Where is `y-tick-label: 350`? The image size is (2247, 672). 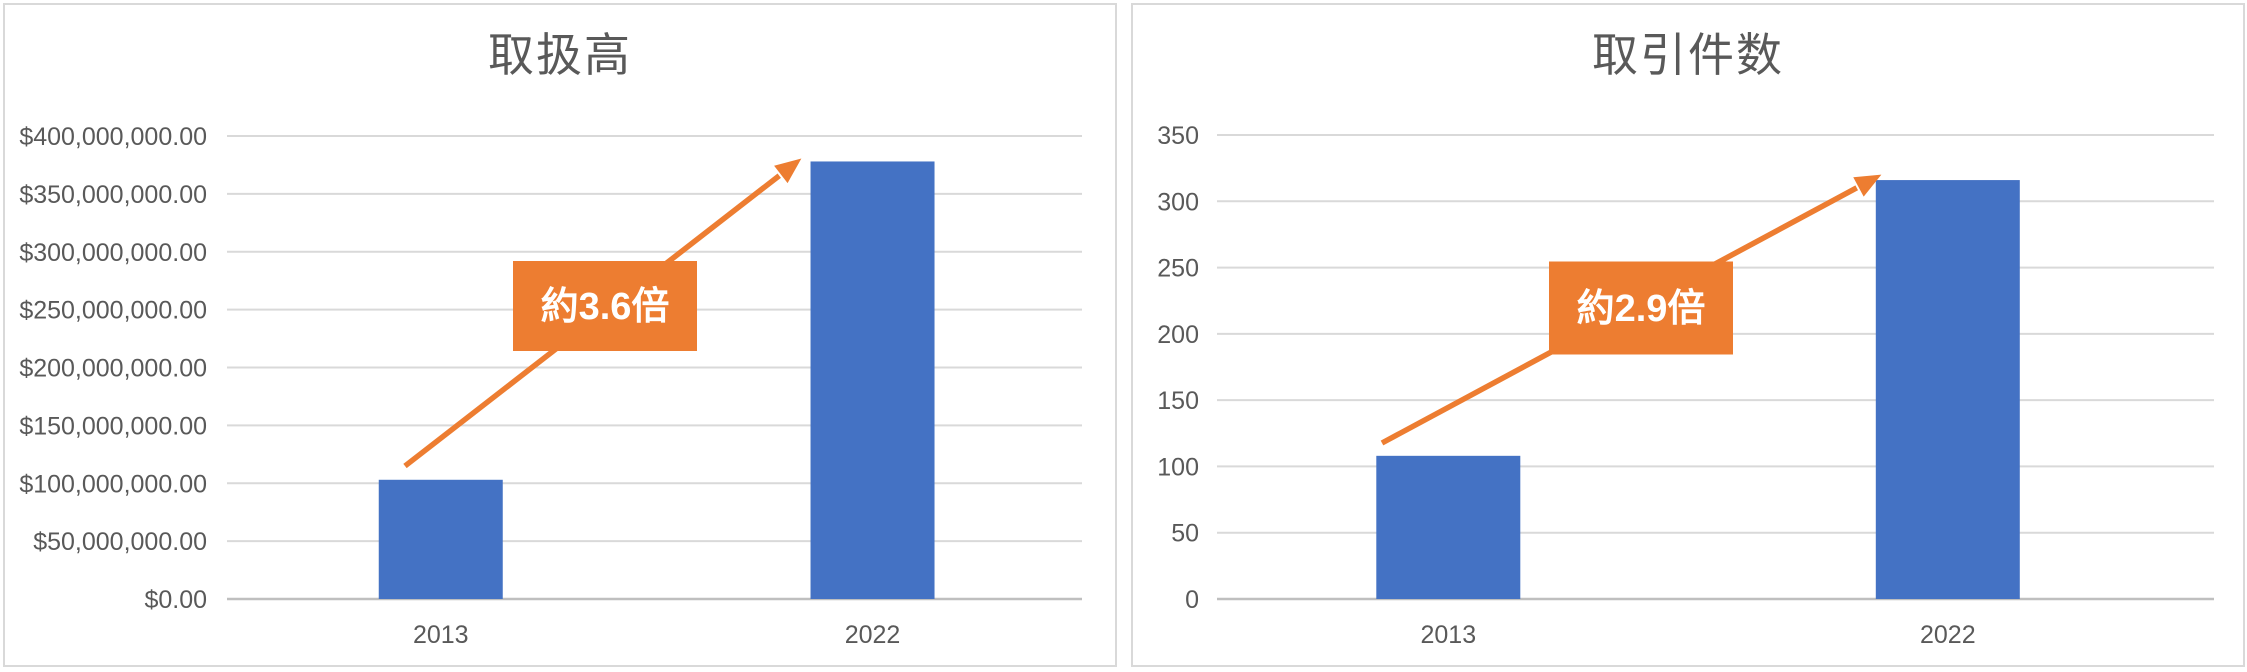
y-tick-label: 350 is located at coordinates (1178, 136).